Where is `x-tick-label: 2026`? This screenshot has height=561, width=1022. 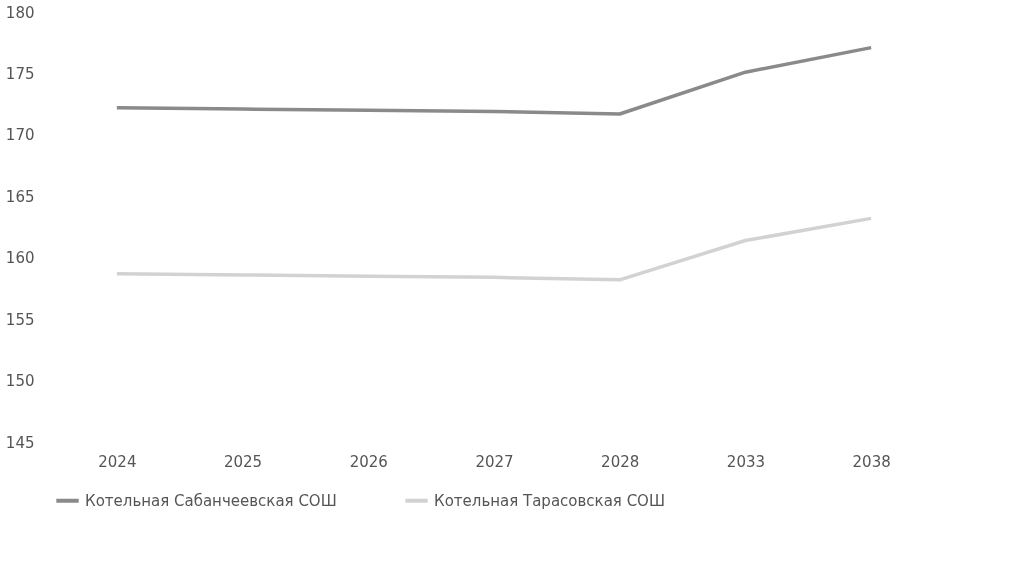 x-tick-label: 2026 is located at coordinates (368, 461).